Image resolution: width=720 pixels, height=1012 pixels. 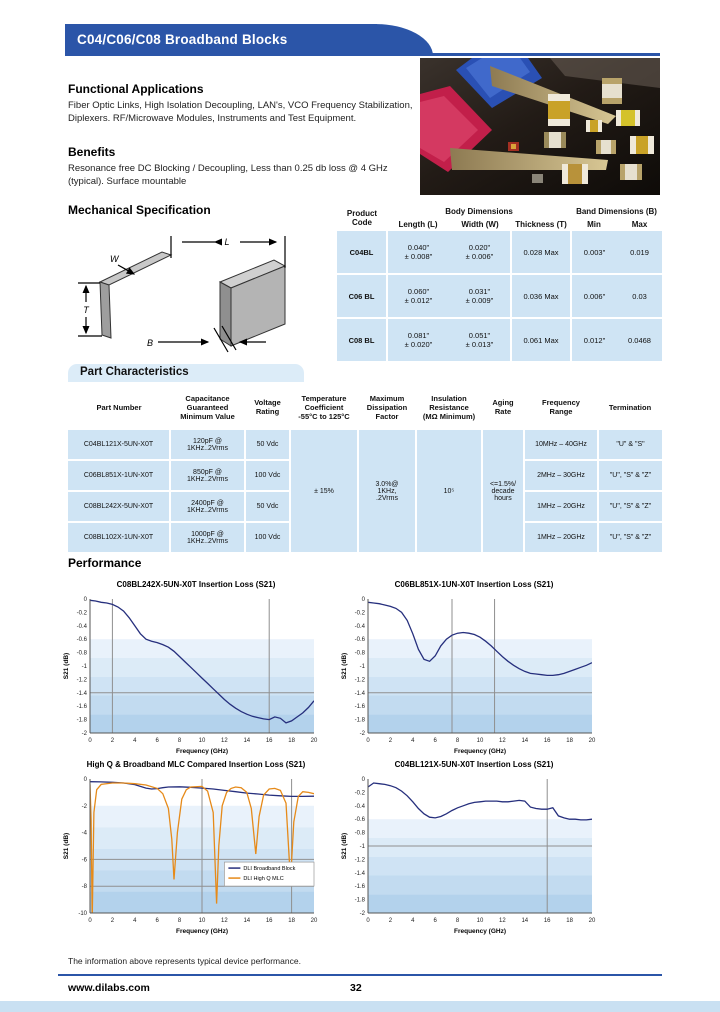 I want to click on legend-label: DLI High Q MLC, so click(x=263, y=879).